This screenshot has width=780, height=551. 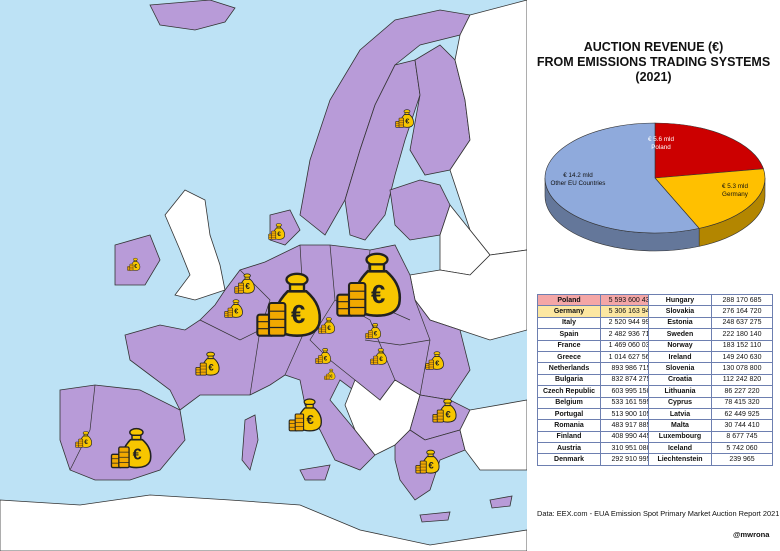 What do you see at coordinates (661, 139) in the screenshot?
I see `pie-label-poland-value: € 5.6 mld` at bounding box center [661, 139].